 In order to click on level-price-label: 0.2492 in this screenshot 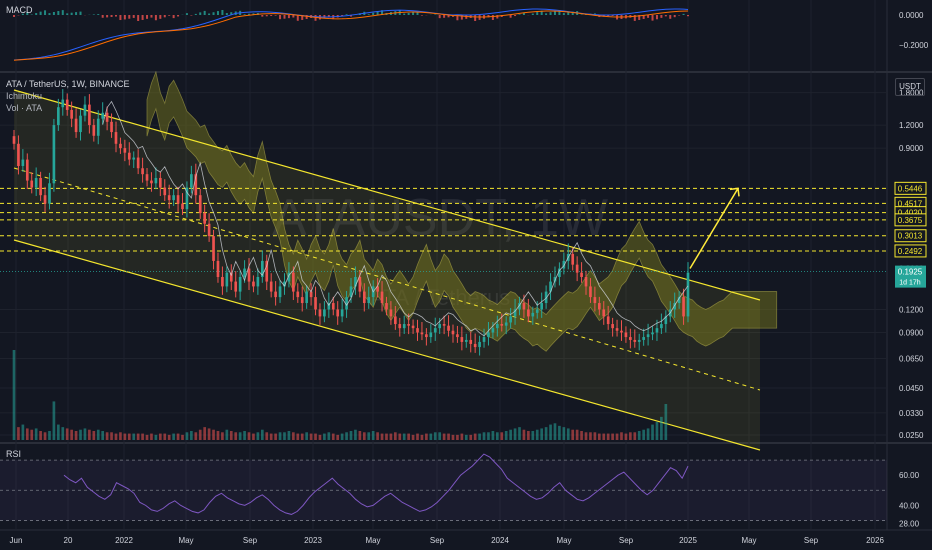, I will do `click(910, 251)`.